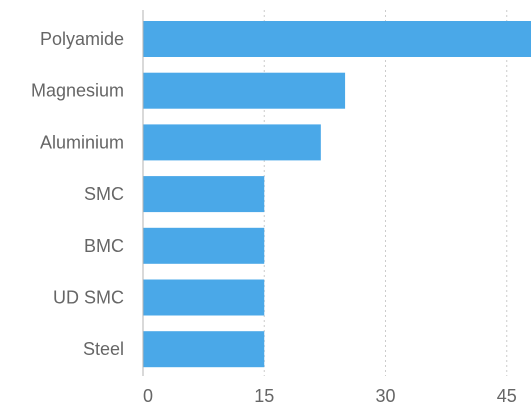 The image size is (531, 407). Describe the element at coordinates (204, 349) in the screenshot. I see `bar-steel` at that location.